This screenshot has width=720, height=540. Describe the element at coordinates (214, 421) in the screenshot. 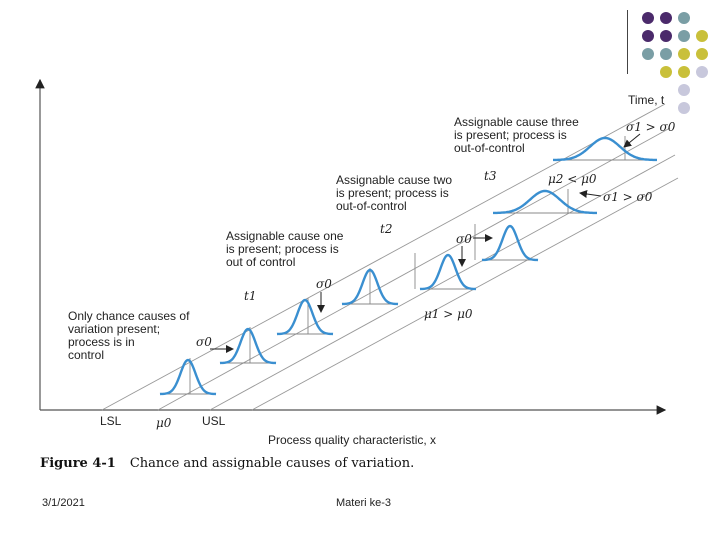

I see `usl-label: USL` at that location.